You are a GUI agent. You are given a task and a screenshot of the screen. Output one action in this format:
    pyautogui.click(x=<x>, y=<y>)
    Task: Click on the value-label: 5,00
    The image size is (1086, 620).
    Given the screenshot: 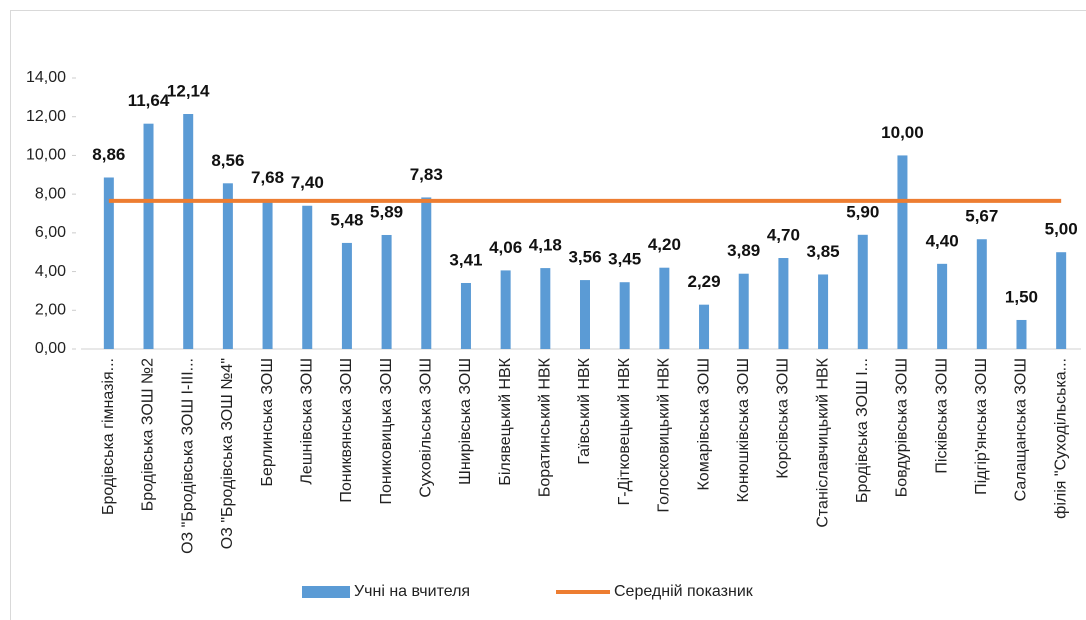 What is the action you would take?
    pyautogui.click(x=1061, y=229)
    